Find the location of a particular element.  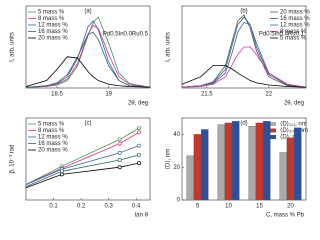

panel-label: (c) is located at coordinates (88, 124).